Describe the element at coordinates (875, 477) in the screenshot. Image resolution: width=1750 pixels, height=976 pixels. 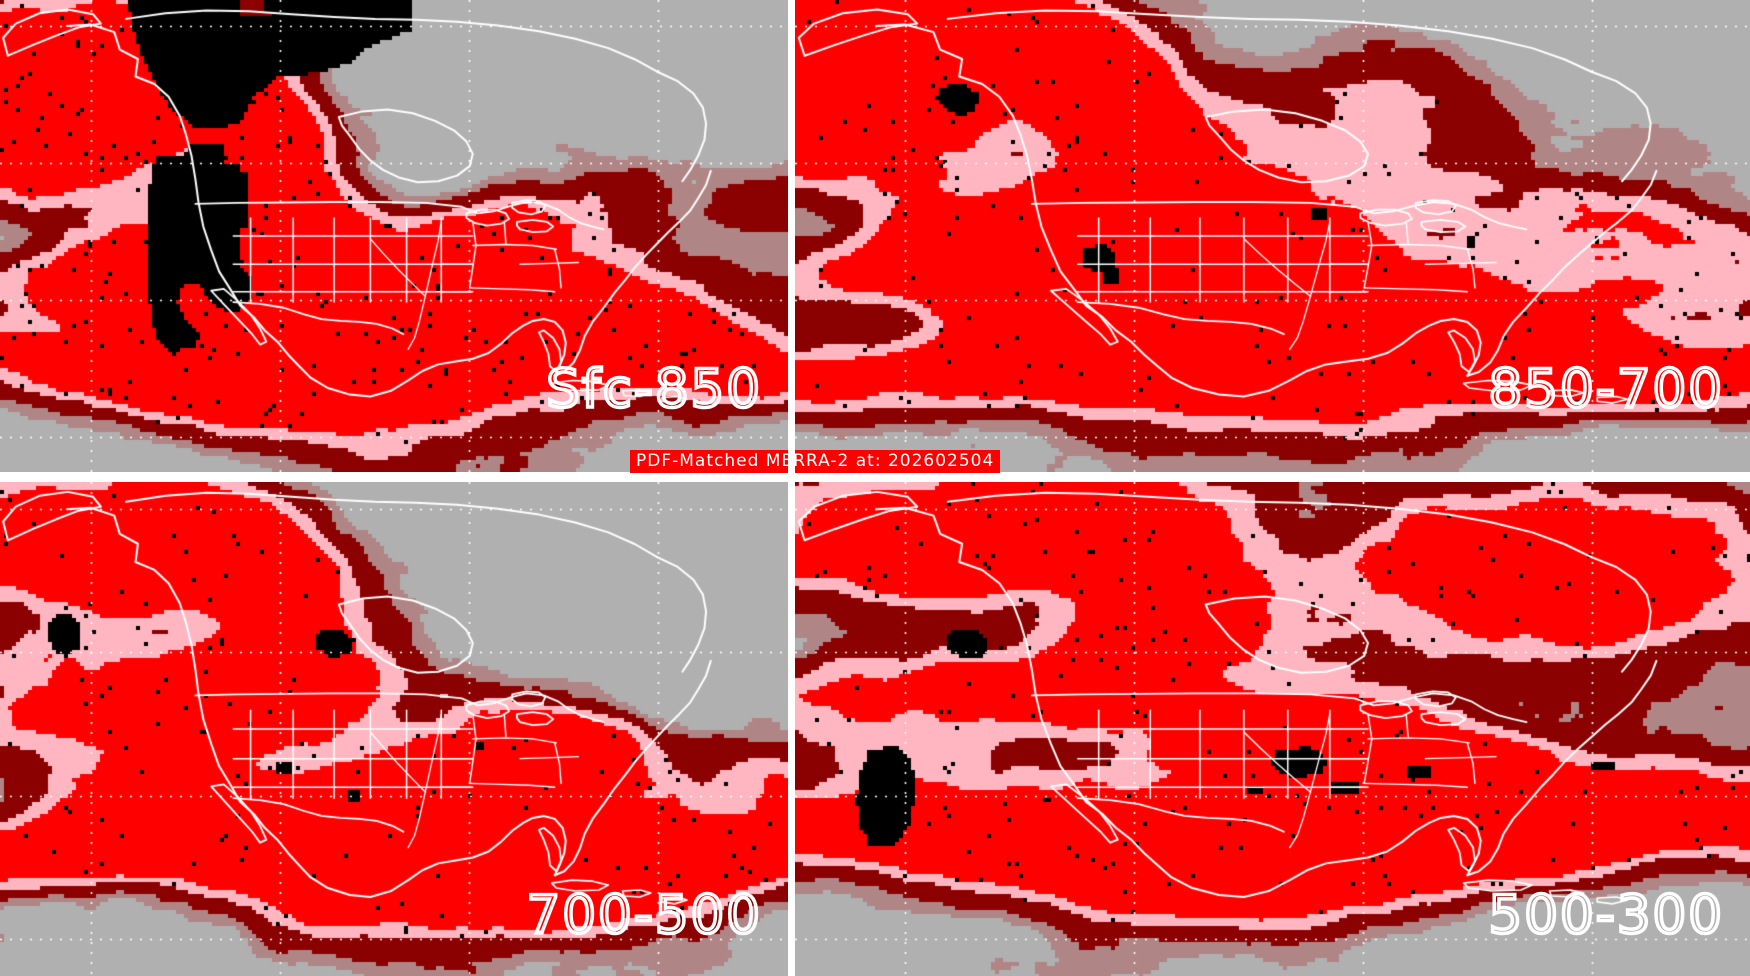
I see `panel-divider-horizontal` at that location.